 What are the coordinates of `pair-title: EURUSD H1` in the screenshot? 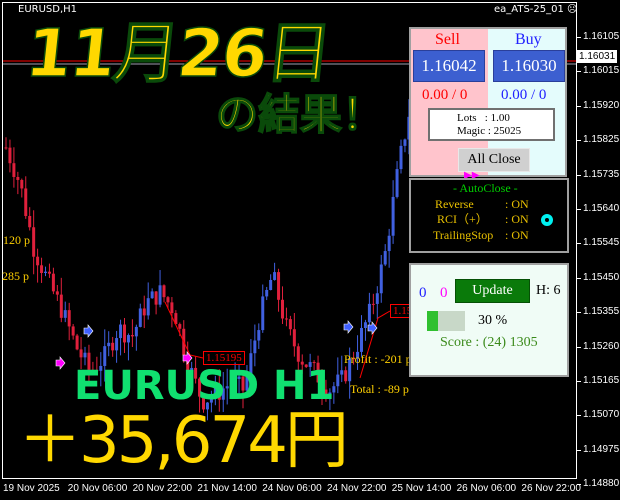 It's located at (204, 386).